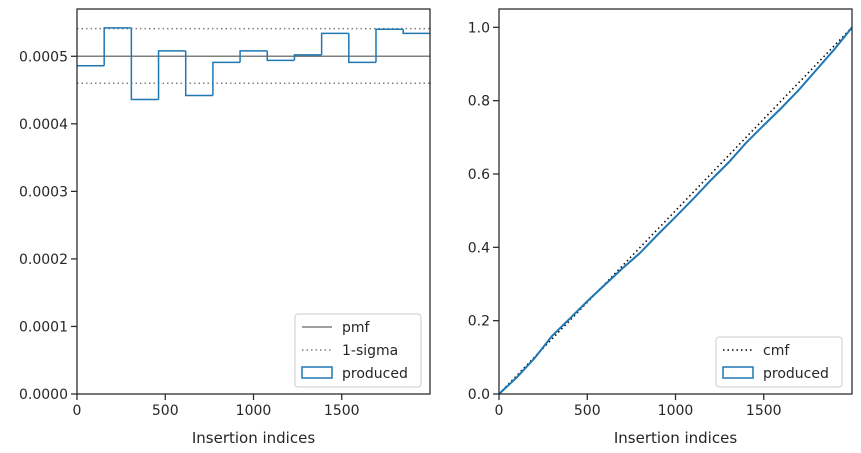 The height and width of the screenshot is (453, 861). Describe the element at coordinates (479, 322) in the screenshot. I see `cumulative-y-tick-label: 0.2` at that location.